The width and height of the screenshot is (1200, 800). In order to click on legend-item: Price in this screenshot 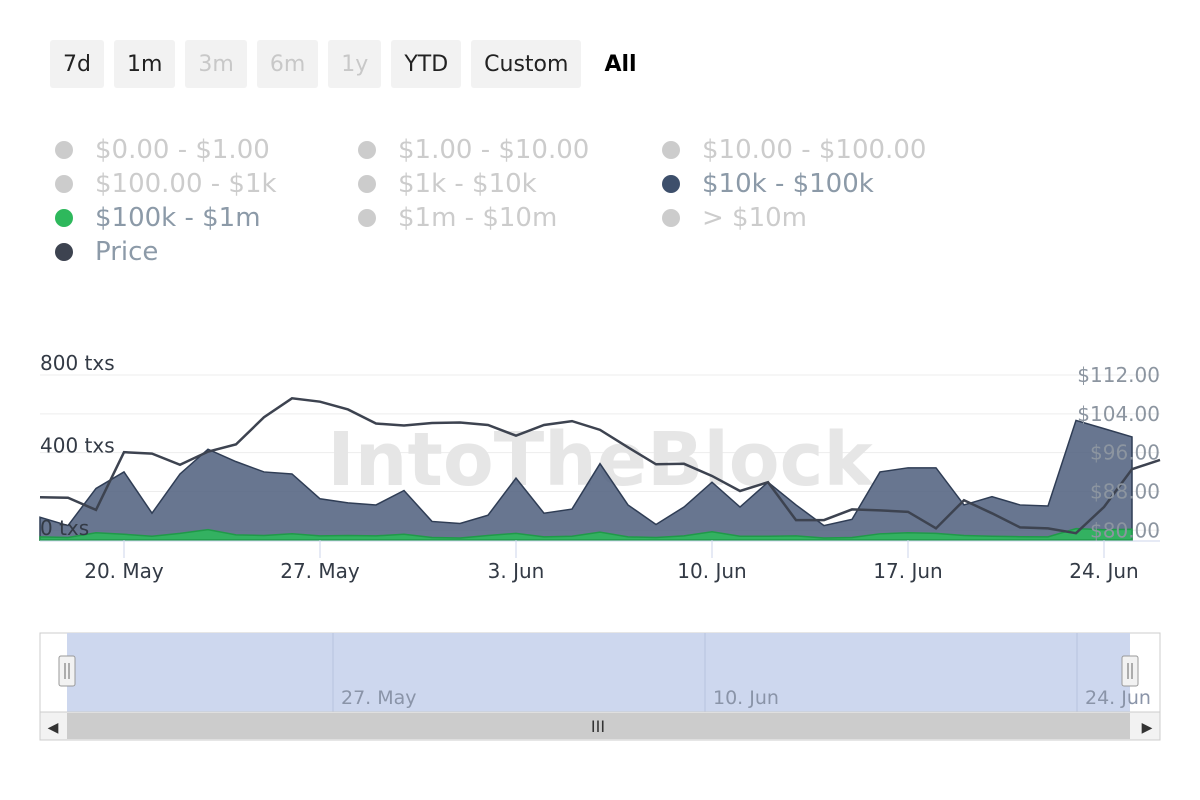, I will do `click(106, 252)`.